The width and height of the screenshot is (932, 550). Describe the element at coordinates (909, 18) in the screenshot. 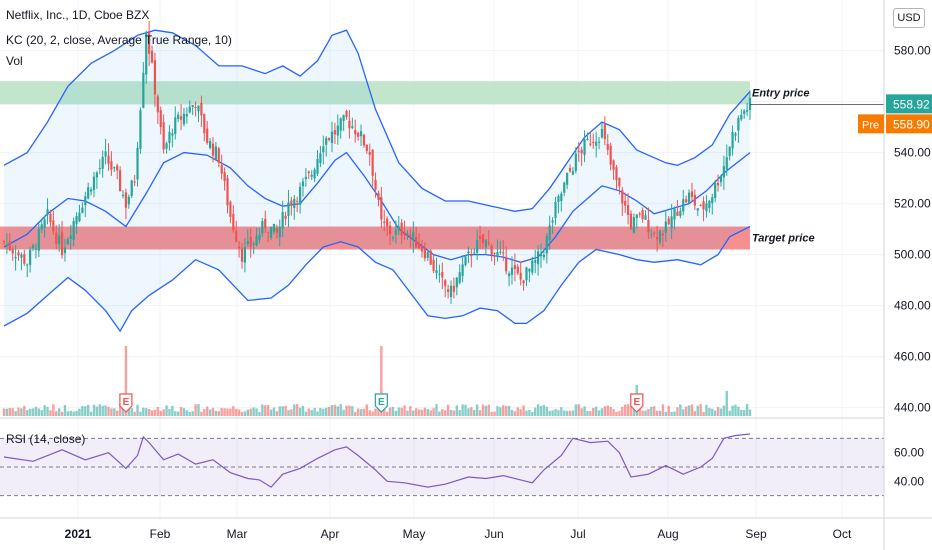

I see `currency-button: USD` at that location.